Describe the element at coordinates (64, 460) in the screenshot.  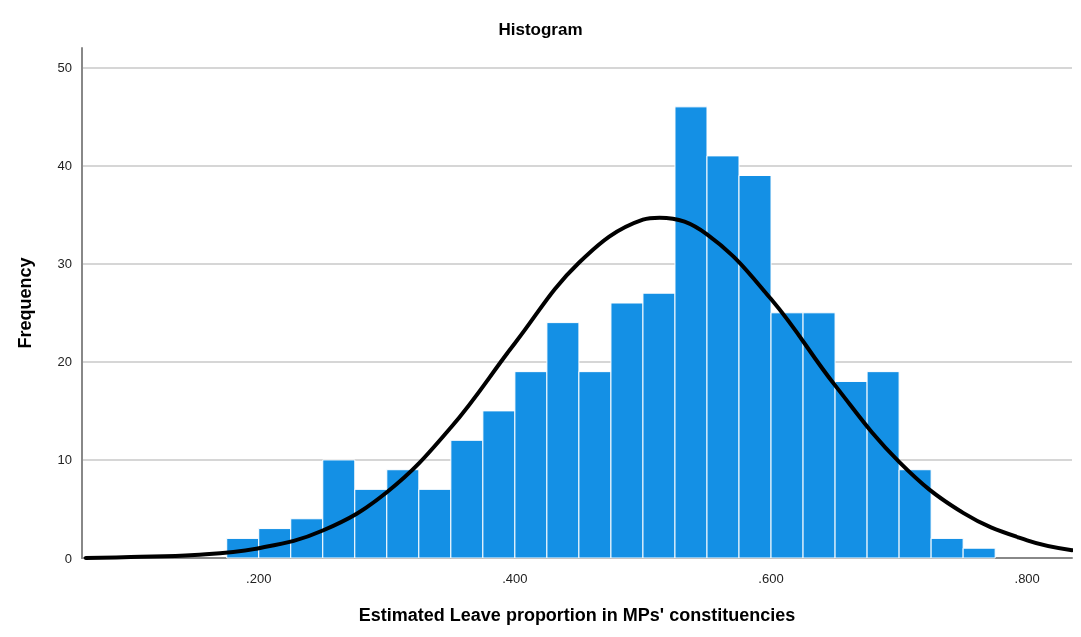
I see `y-tick-label: 10` at that location.